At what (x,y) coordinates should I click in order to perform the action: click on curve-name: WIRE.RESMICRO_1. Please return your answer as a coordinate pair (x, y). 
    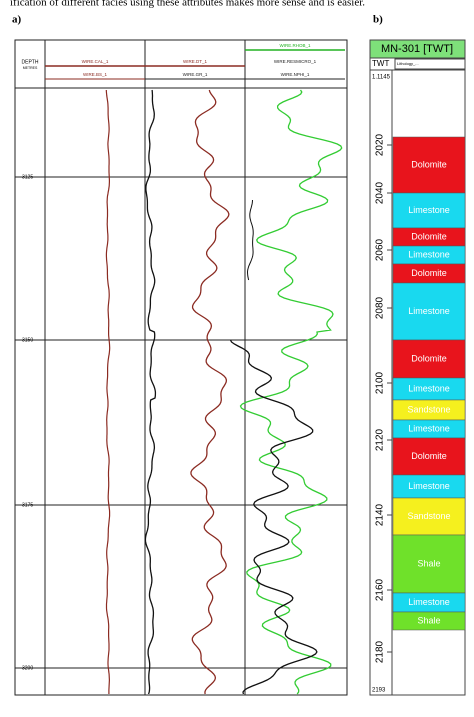
    Looking at the image, I should click on (295, 61).